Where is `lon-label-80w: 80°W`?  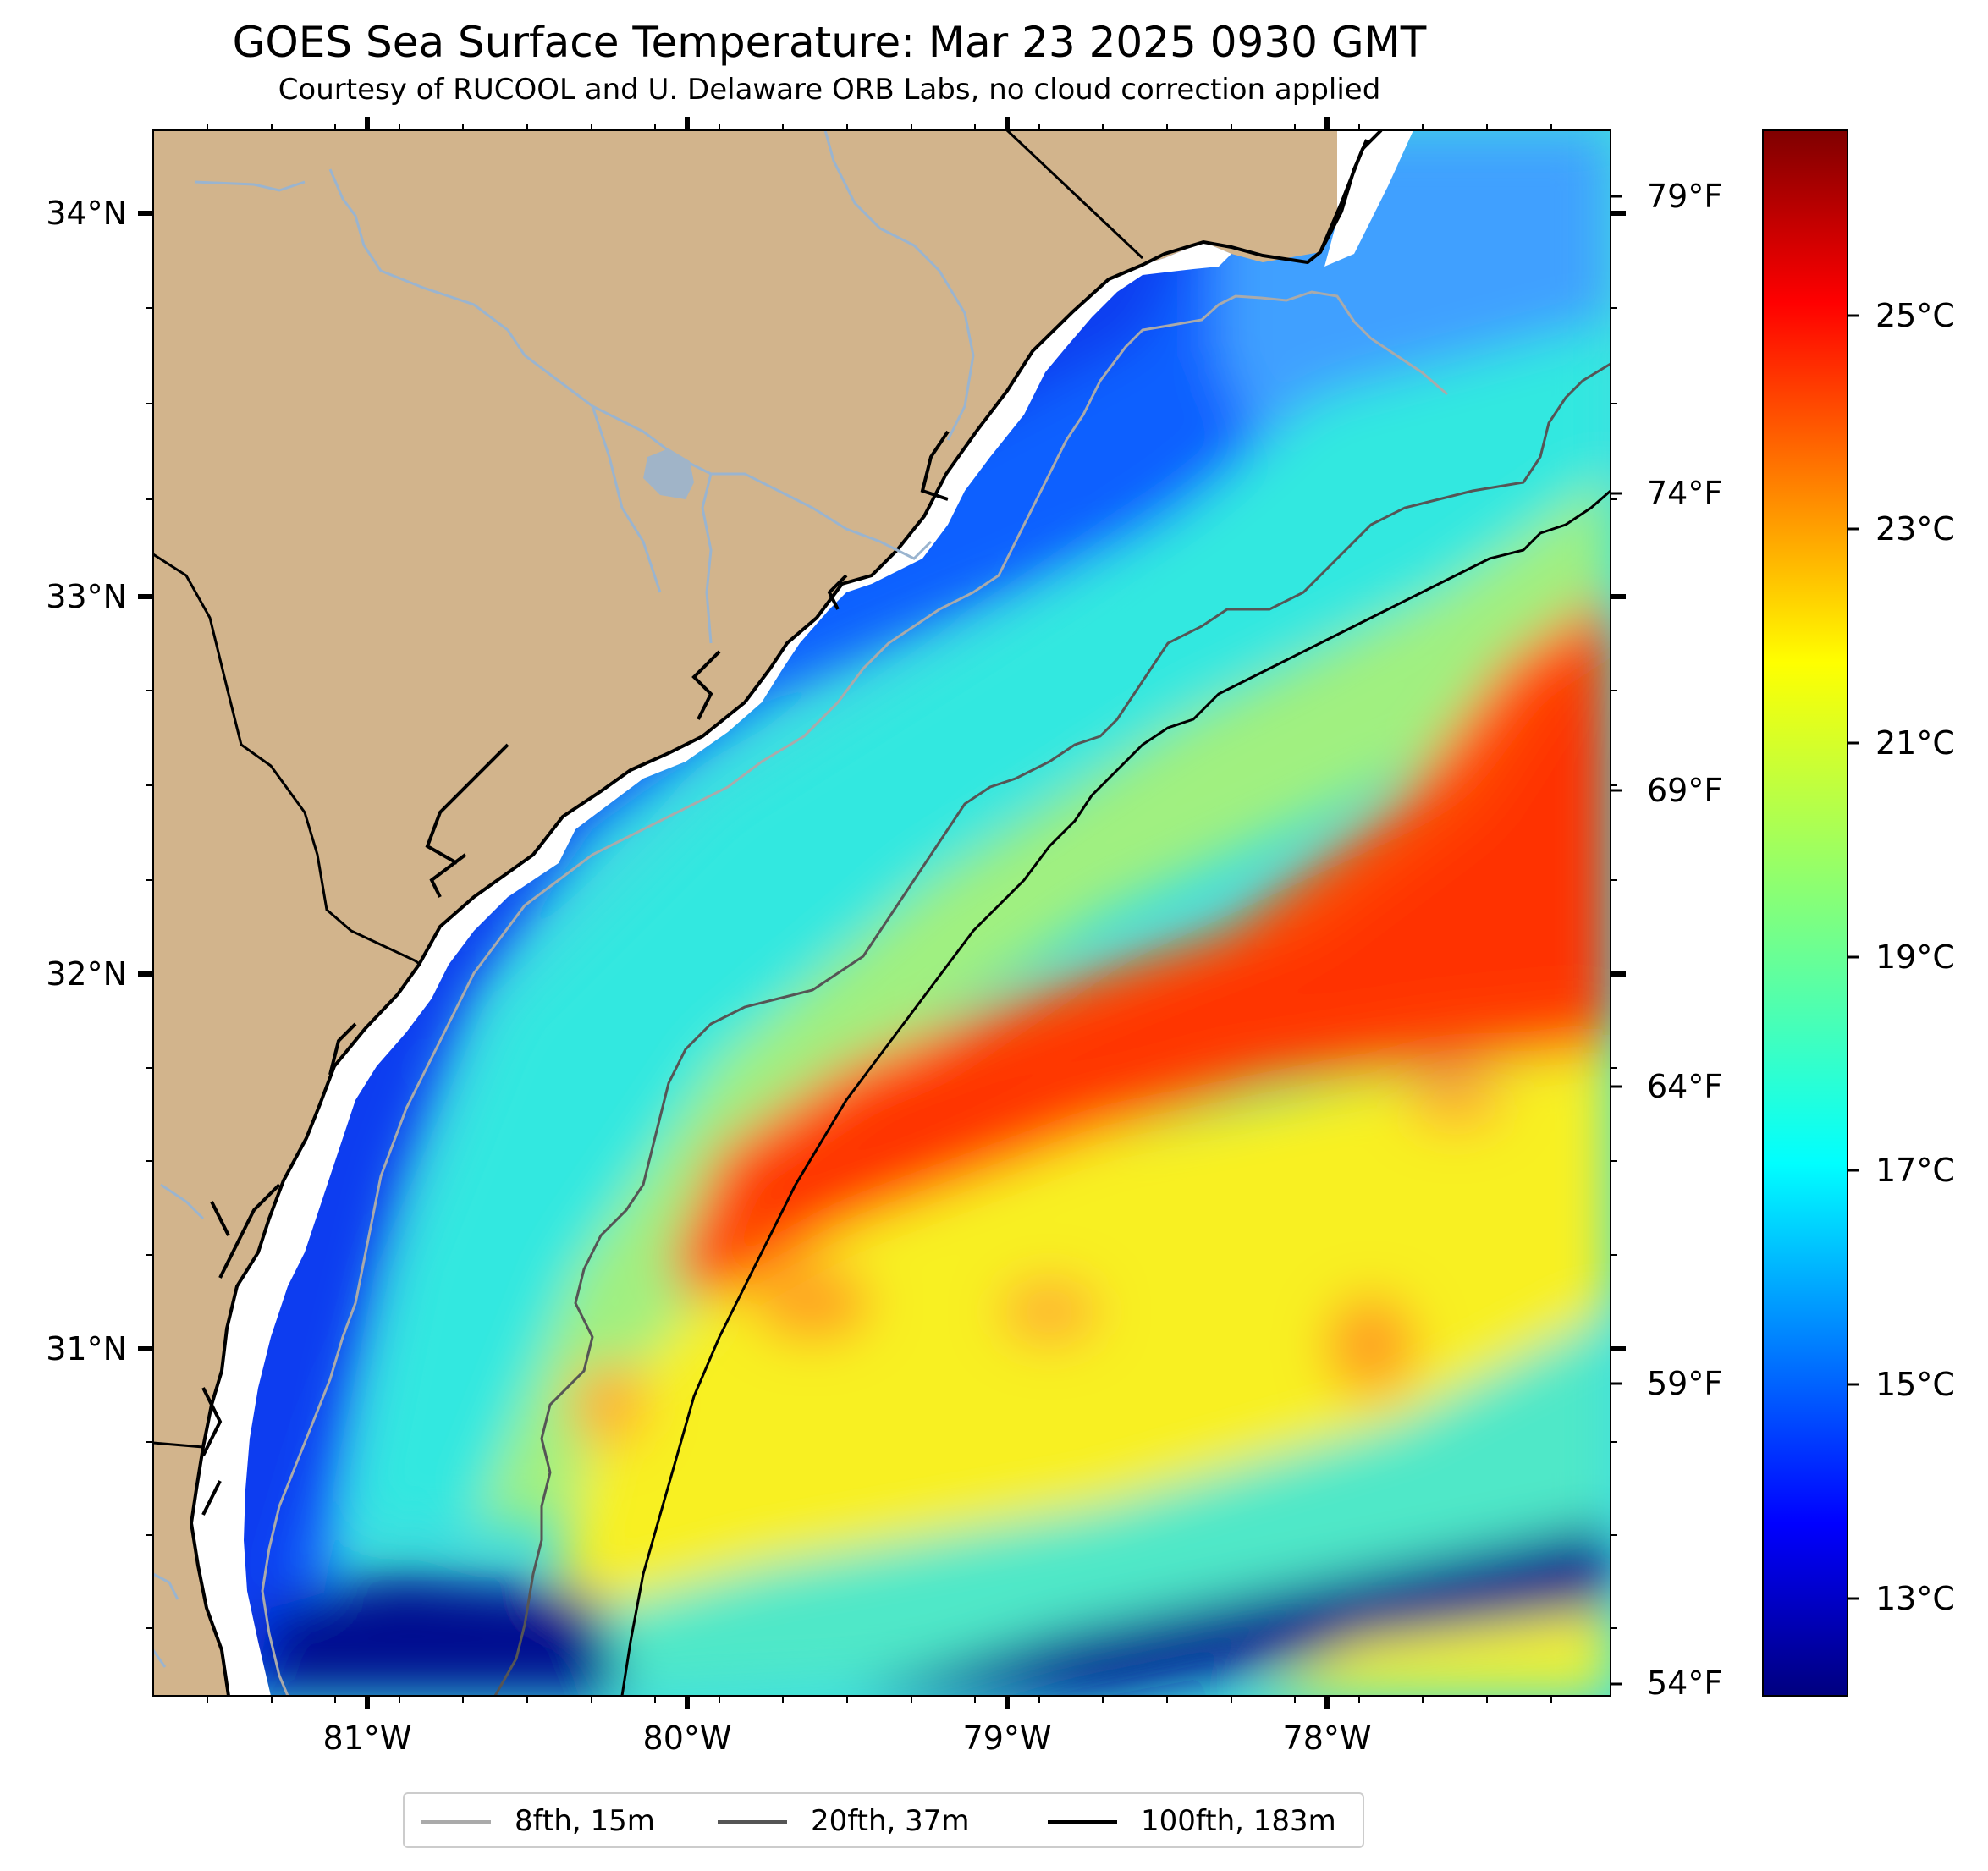 lon-label-80w: 80°W is located at coordinates (687, 1739).